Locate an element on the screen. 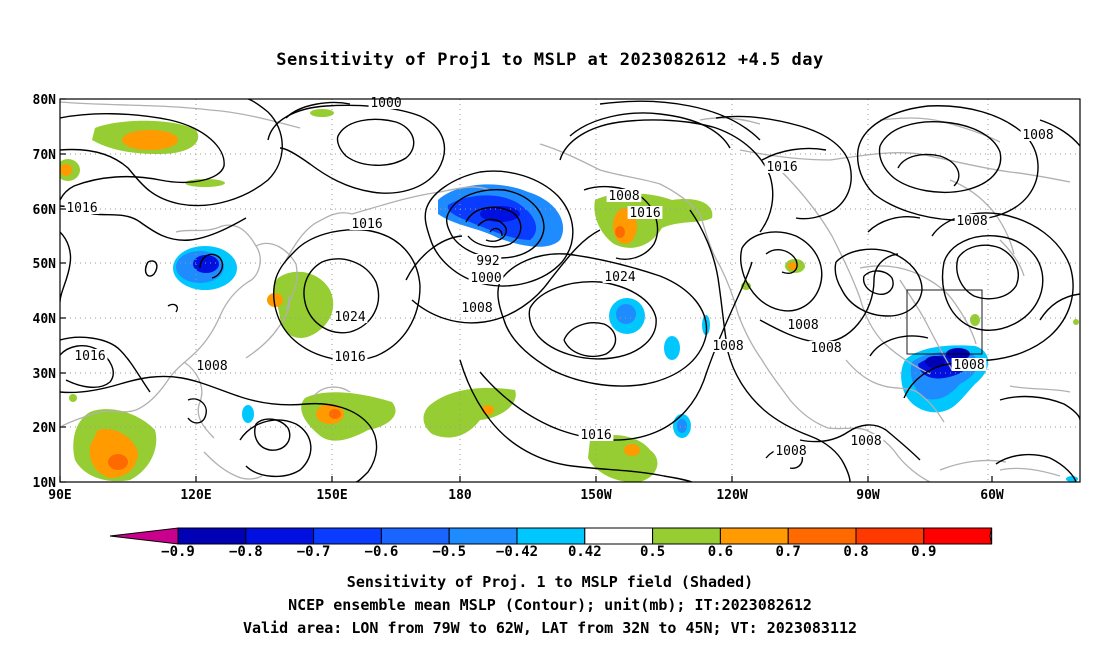 This screenshot has width=1100, height=650. lon-tick-label: 120W is located at coordinates (731, 495).